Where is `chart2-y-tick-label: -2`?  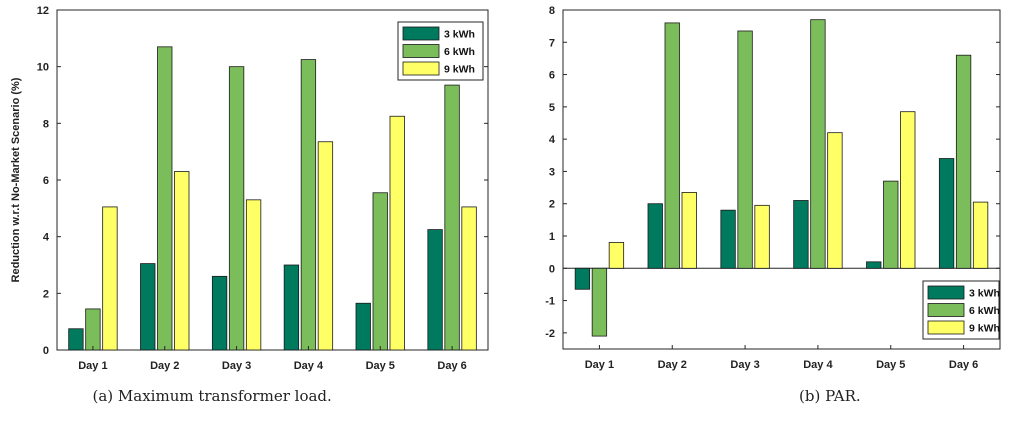
chart2-y-tick-label: -2 is located at coordinates (550, 334).